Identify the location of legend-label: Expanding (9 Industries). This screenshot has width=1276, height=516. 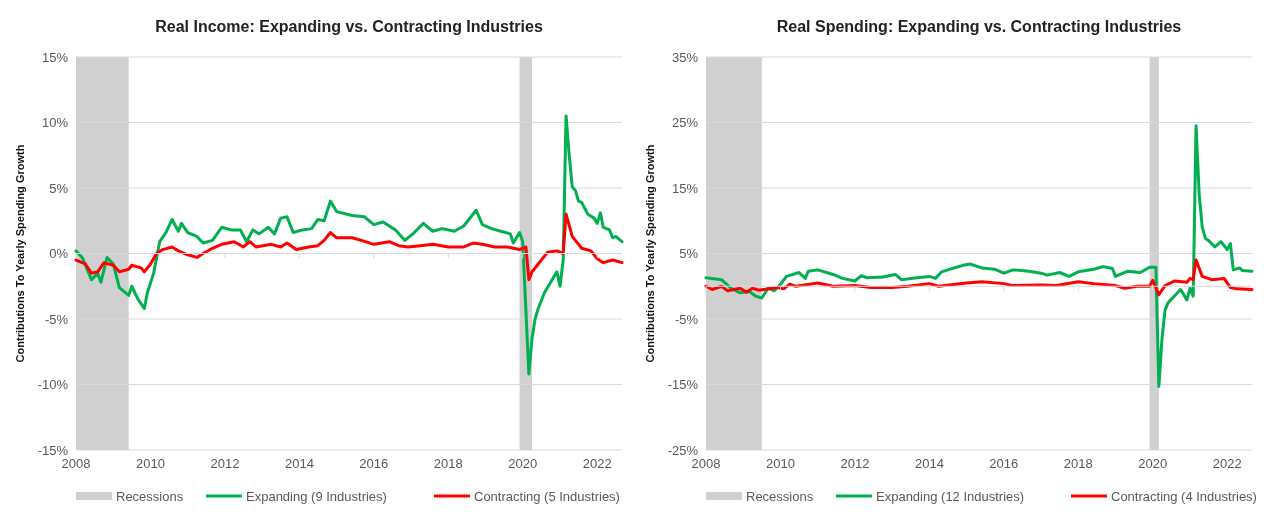
(316, 496).